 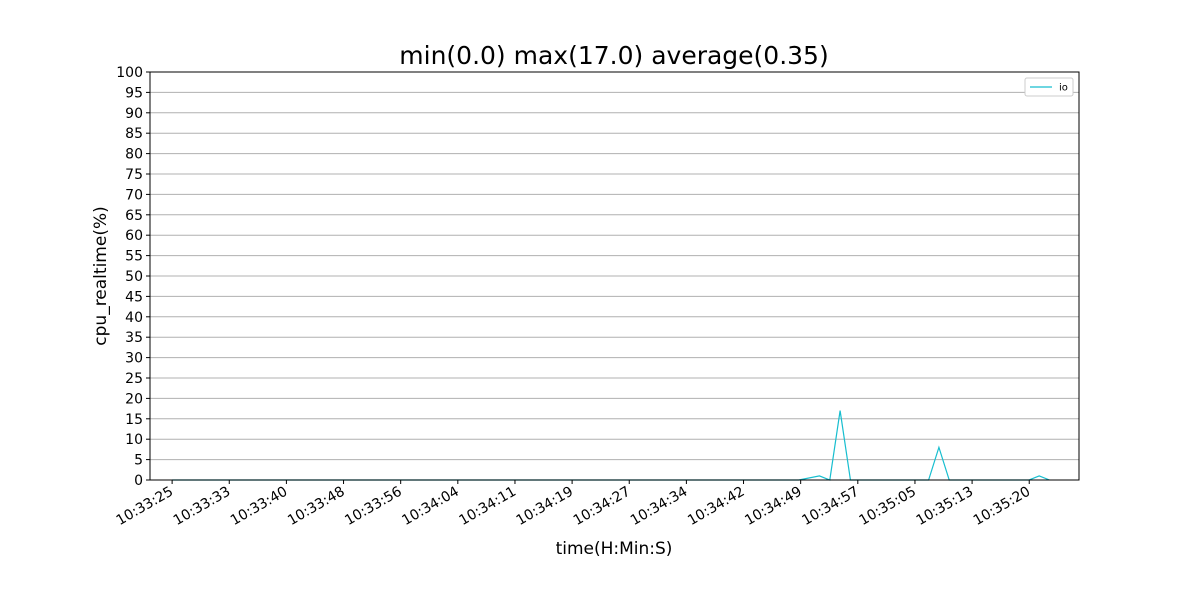 I want to click on y-tick-label: 5, so click(x=138, y=461).